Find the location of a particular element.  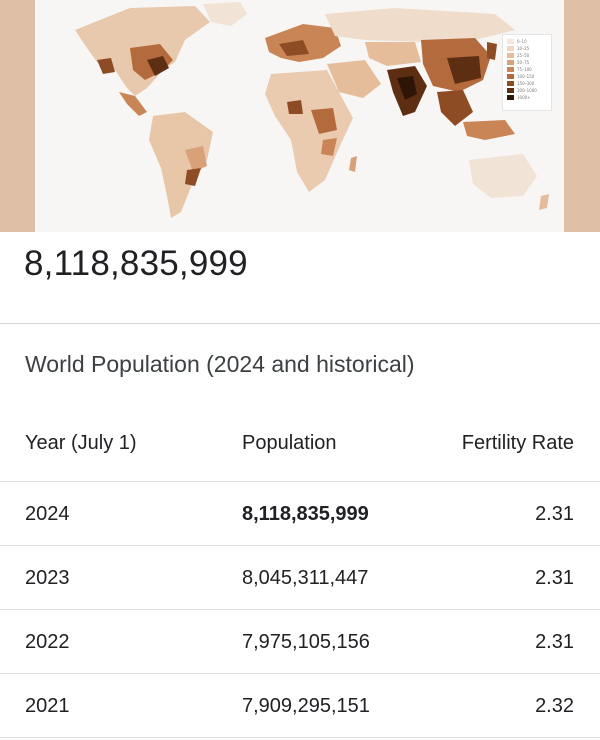

map-legend-item: 150–300 is located at coordinates (529, 83).